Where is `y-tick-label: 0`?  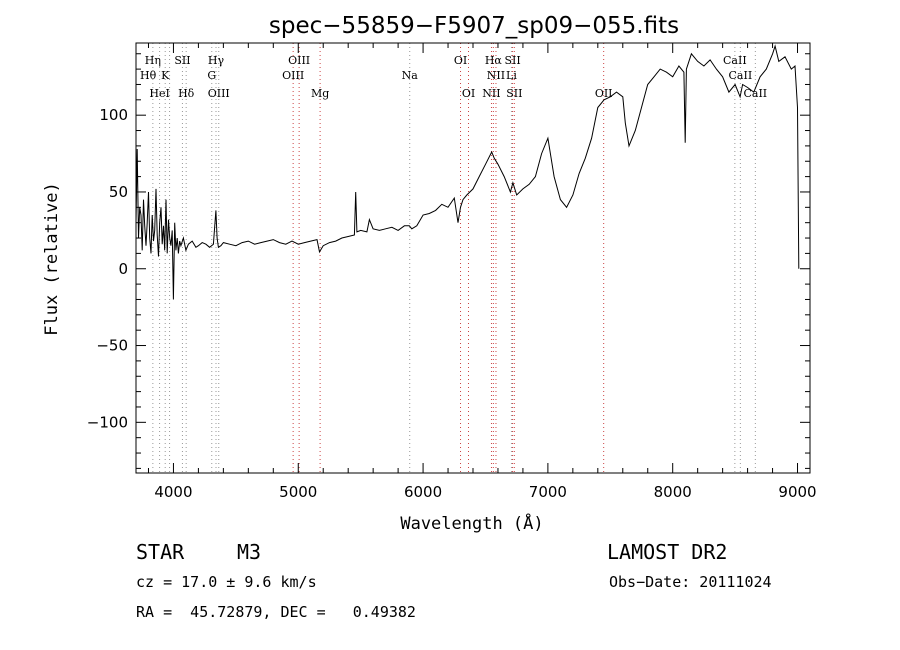 y-tick-label: 0 is located at coordinates (123, 269).